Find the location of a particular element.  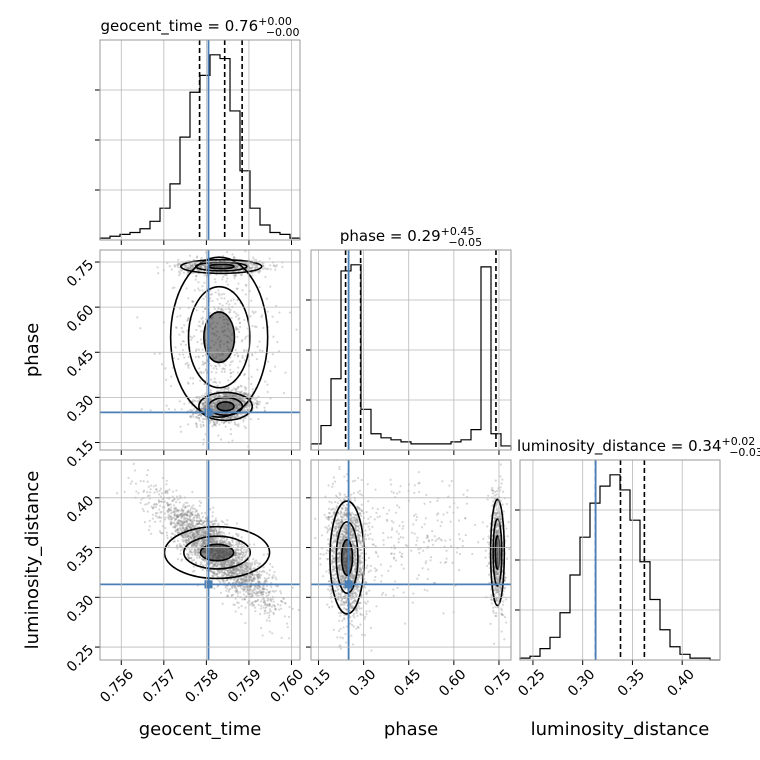

hist-phase: phase = 0.29+0.45 −0.05 is located at coordinates (409, 337).